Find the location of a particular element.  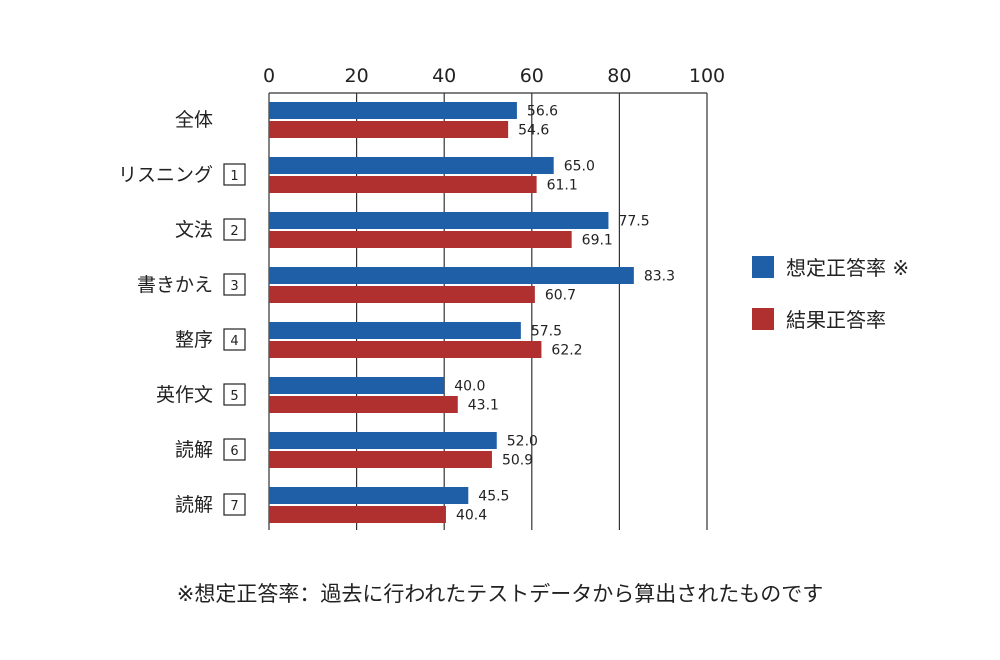

category-number: 4 is located at coordinates (234, 341).